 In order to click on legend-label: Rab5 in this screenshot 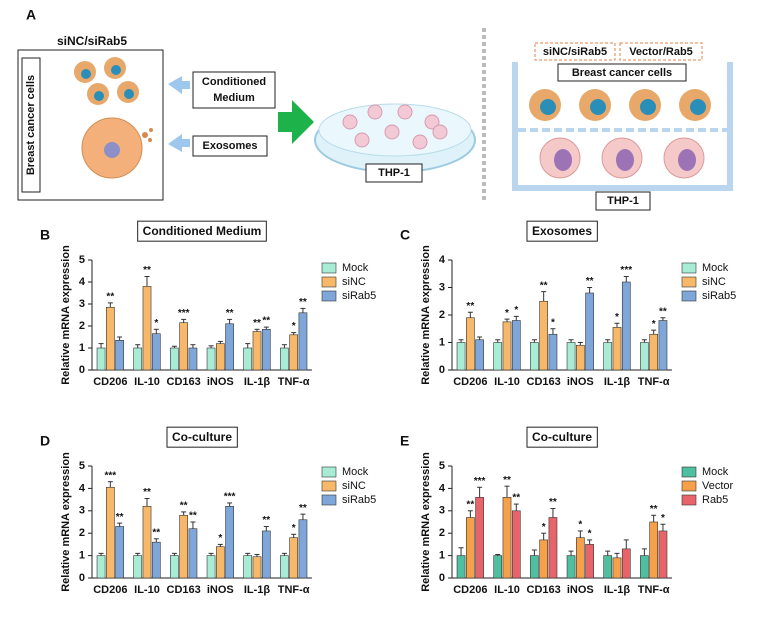, I will do `click(715, 500)`.